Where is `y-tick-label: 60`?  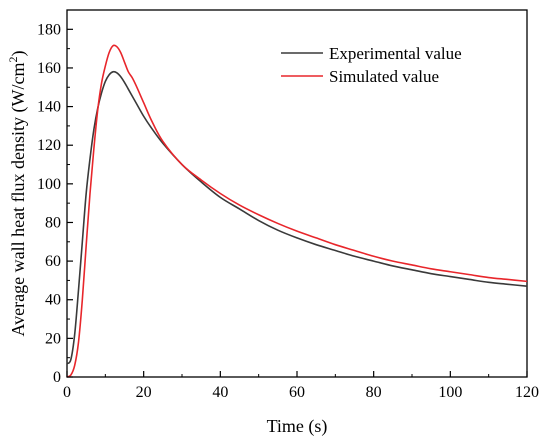
y-tick-label: 60 is located at coordinates (53, 261).